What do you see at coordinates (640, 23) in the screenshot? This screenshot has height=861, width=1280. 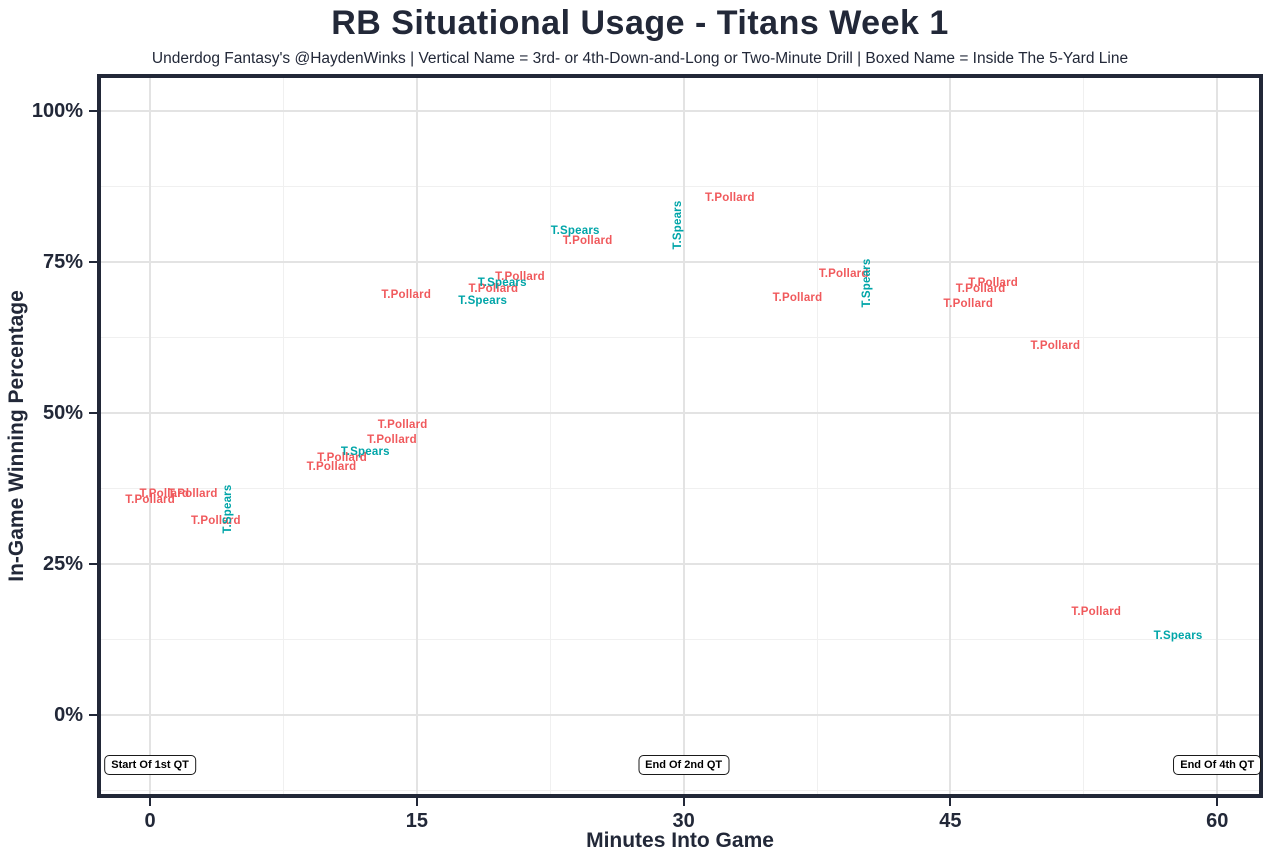 I see `chart-title: RB Situational Usage - Titans Week 1` at bounding box center [640, 23].